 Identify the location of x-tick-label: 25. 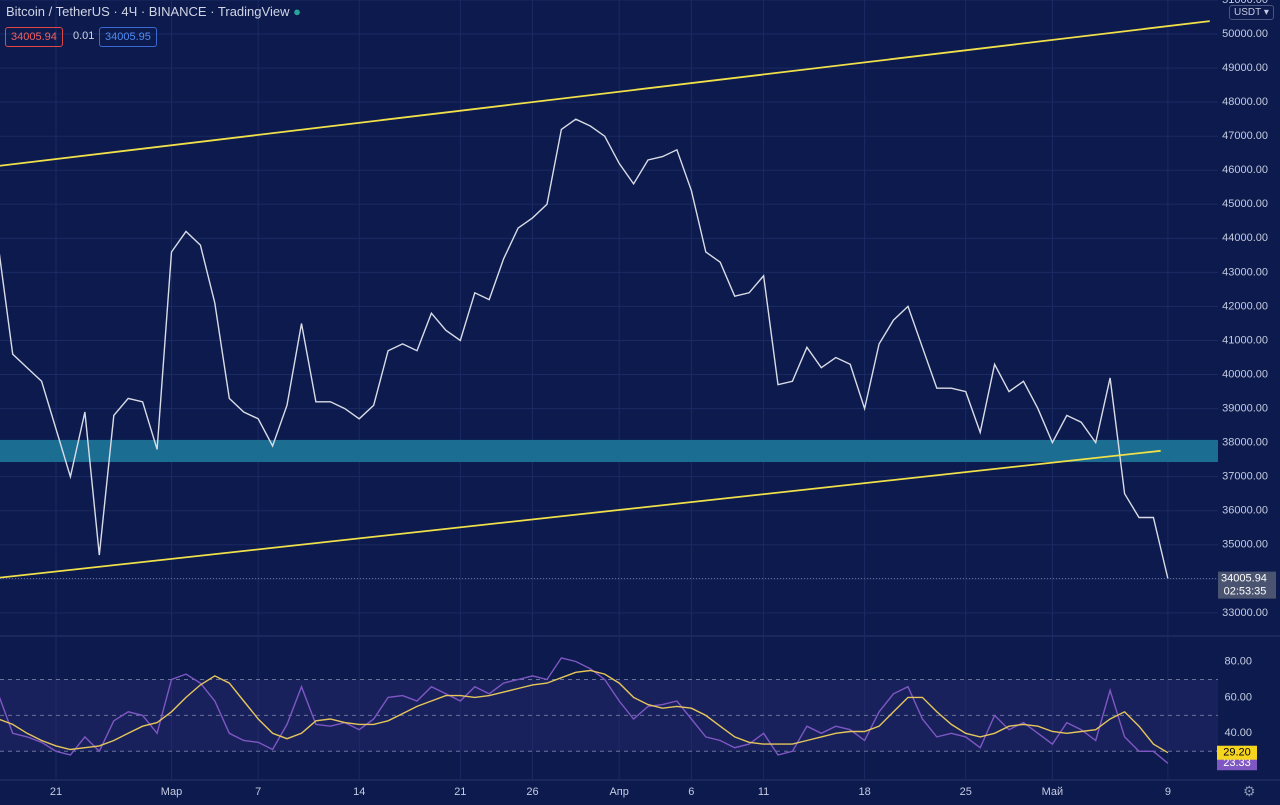
(966, 792).